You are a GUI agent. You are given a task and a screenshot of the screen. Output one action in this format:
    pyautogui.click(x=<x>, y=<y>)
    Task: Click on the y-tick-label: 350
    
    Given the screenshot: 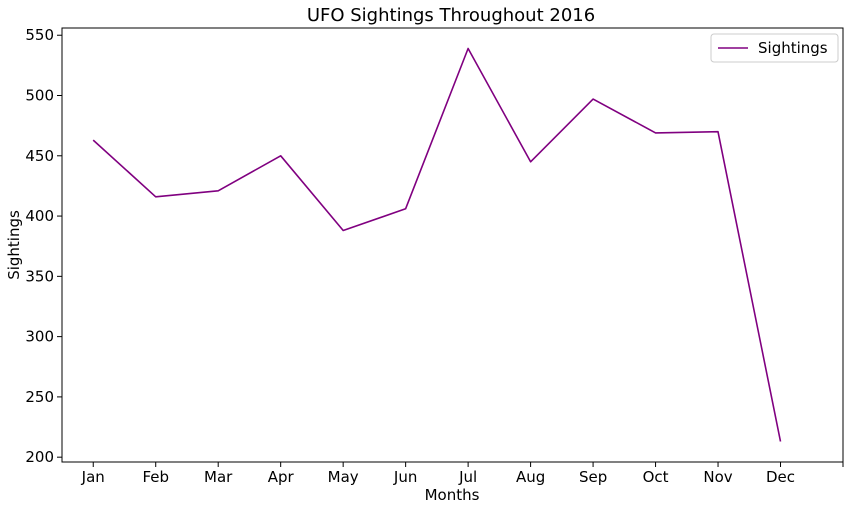 What is the action you would take?
    pyautogui.click(x=39, y=276)
    